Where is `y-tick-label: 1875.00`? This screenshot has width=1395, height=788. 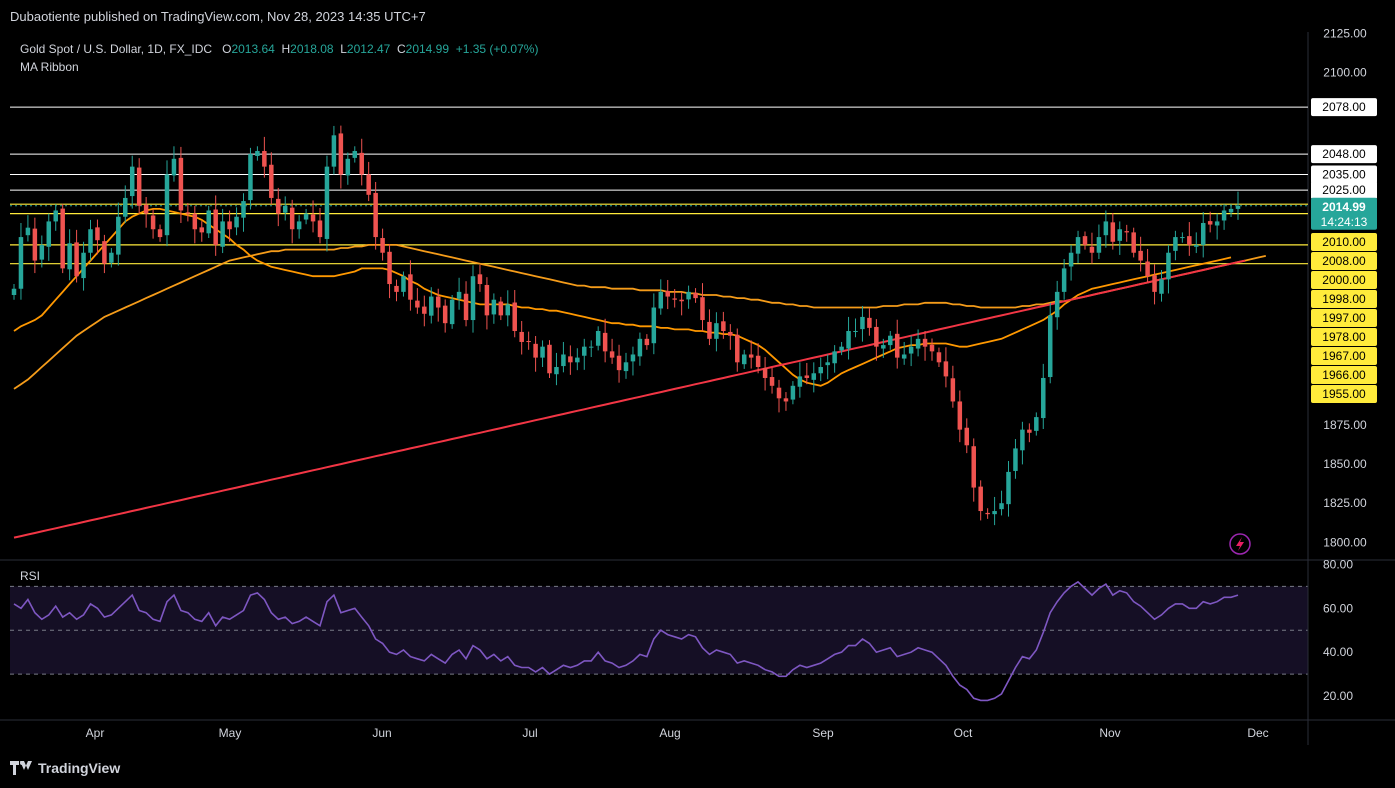
y-tick-label: 1875.00 is located at coordinates (1345, 425).